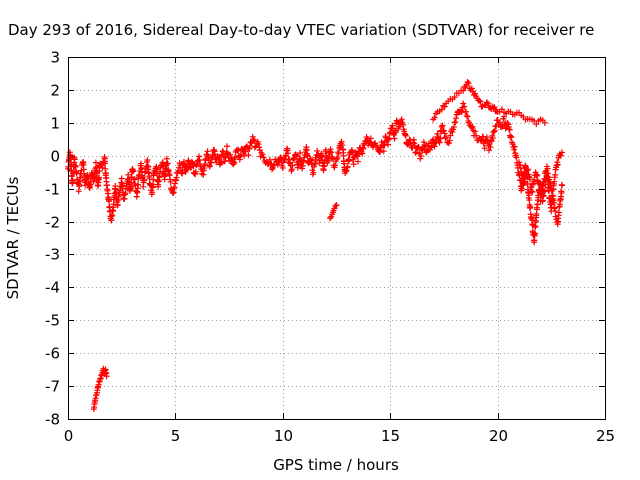 This screenshot has width=640, height=480. Describe the element at coordinates (52, 354) in the screenshot. I see `y-tick-label: -6` at that location.